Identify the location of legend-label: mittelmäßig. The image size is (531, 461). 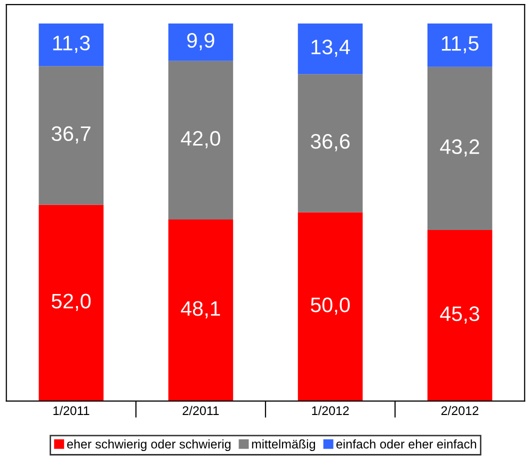
(284, 445).